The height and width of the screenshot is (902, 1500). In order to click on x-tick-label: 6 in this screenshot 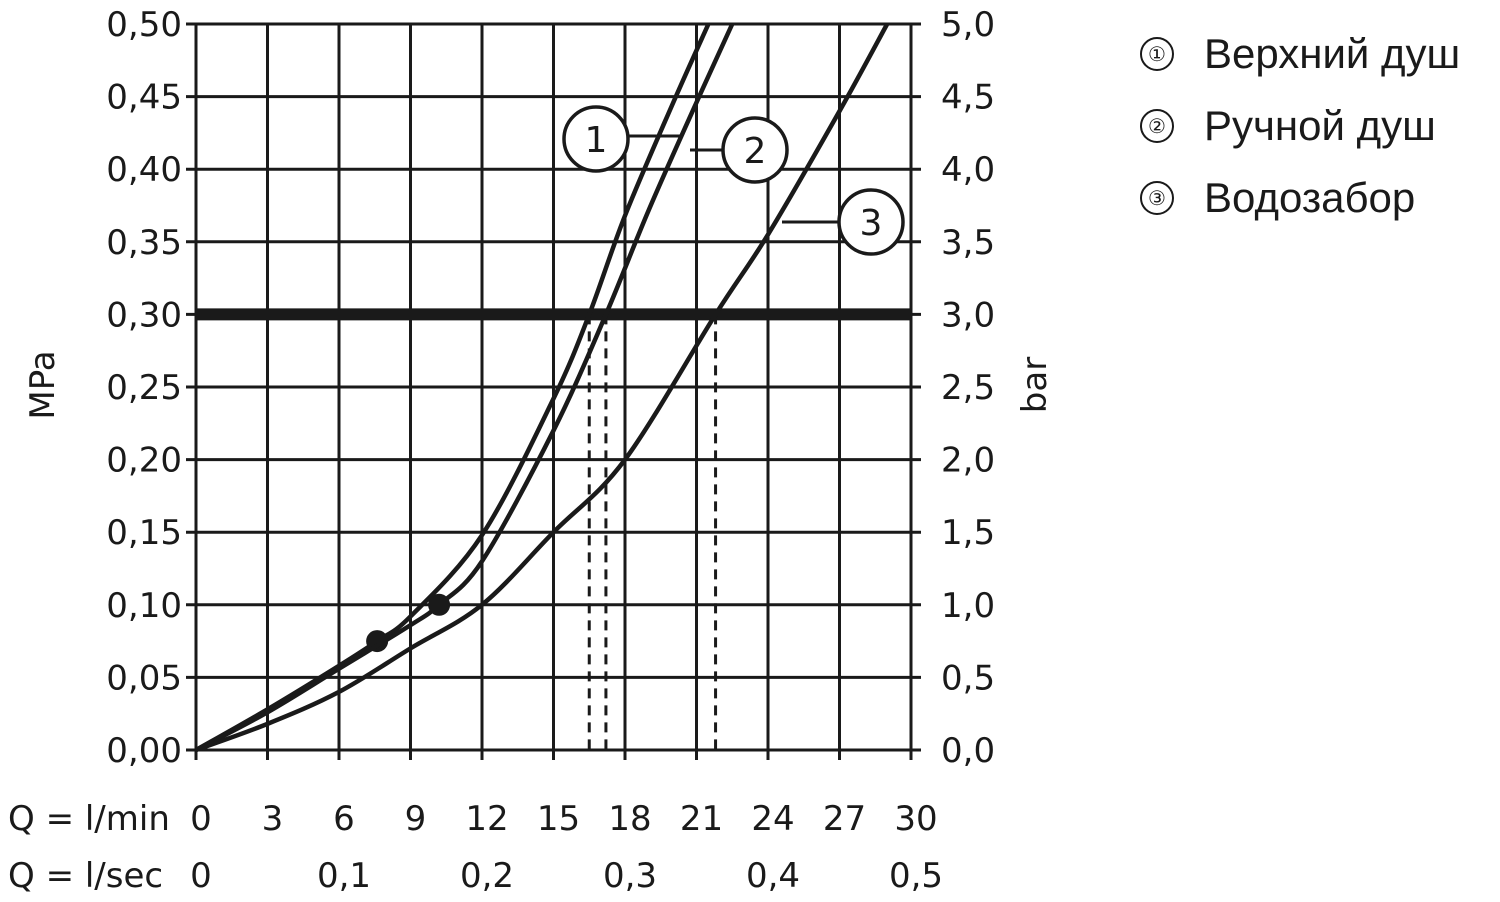, I will do `click(344, 819)`.